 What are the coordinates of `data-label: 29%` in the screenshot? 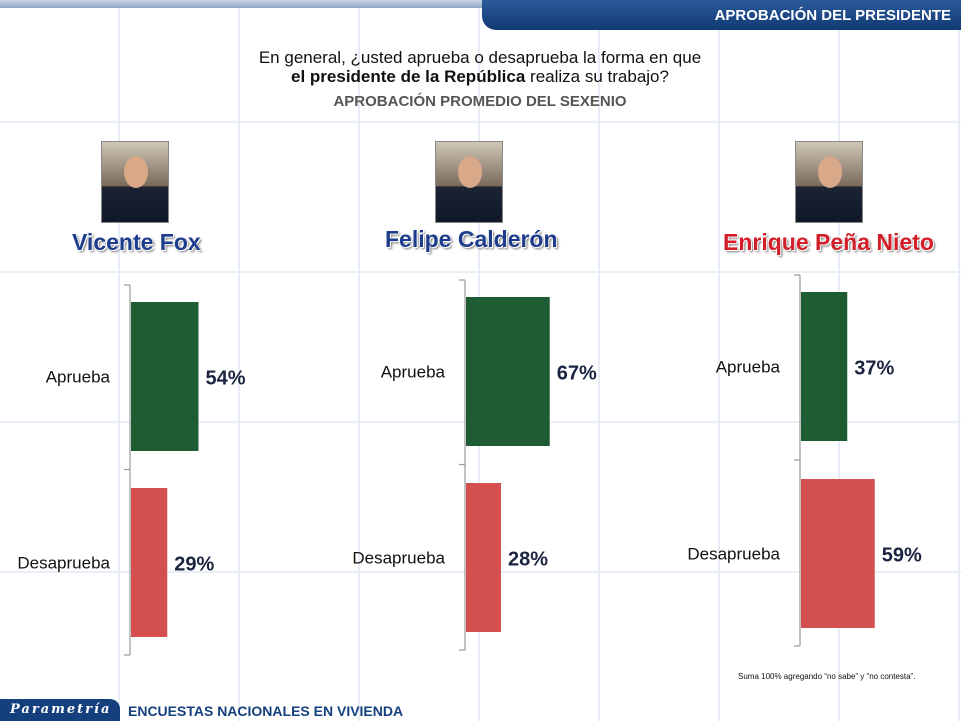 It's located at (194, 565).